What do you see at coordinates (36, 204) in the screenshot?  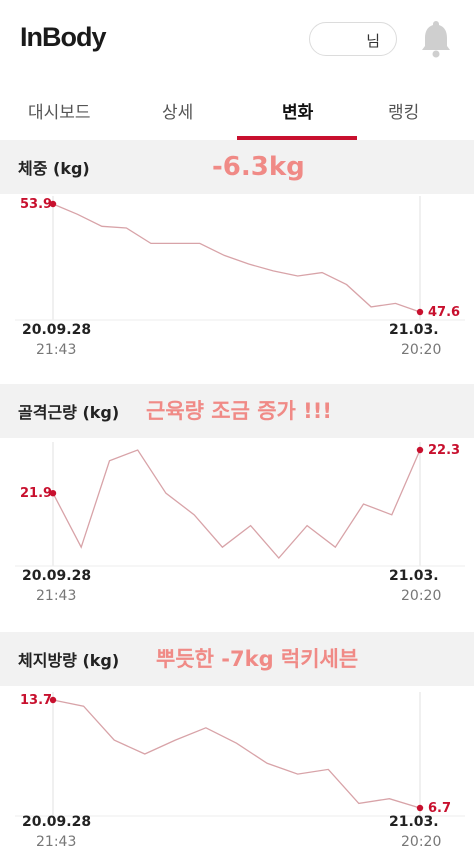 I see `first-value-label: 53.9` at bounding box center [36, 204].